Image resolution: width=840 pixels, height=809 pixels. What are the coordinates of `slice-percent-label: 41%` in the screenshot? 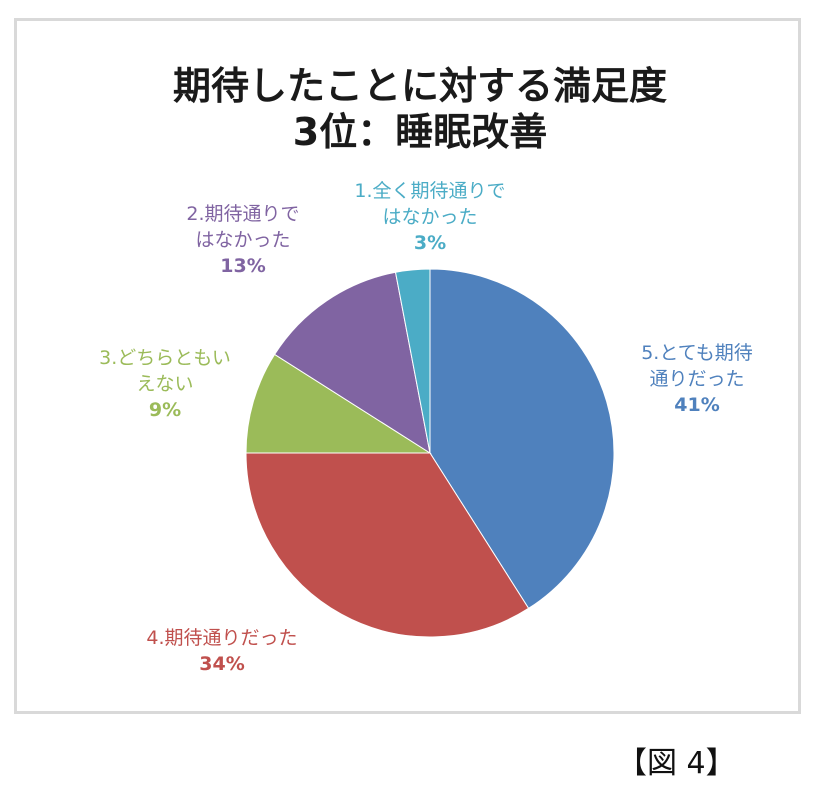 It's located at (697, 405).